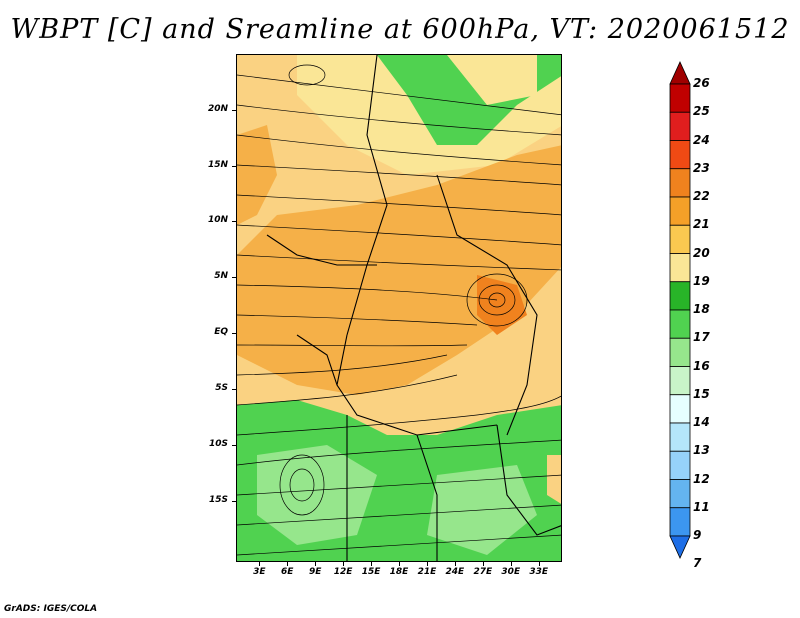  I want to click on lon-tick-label: 3E, so click(259, 572).